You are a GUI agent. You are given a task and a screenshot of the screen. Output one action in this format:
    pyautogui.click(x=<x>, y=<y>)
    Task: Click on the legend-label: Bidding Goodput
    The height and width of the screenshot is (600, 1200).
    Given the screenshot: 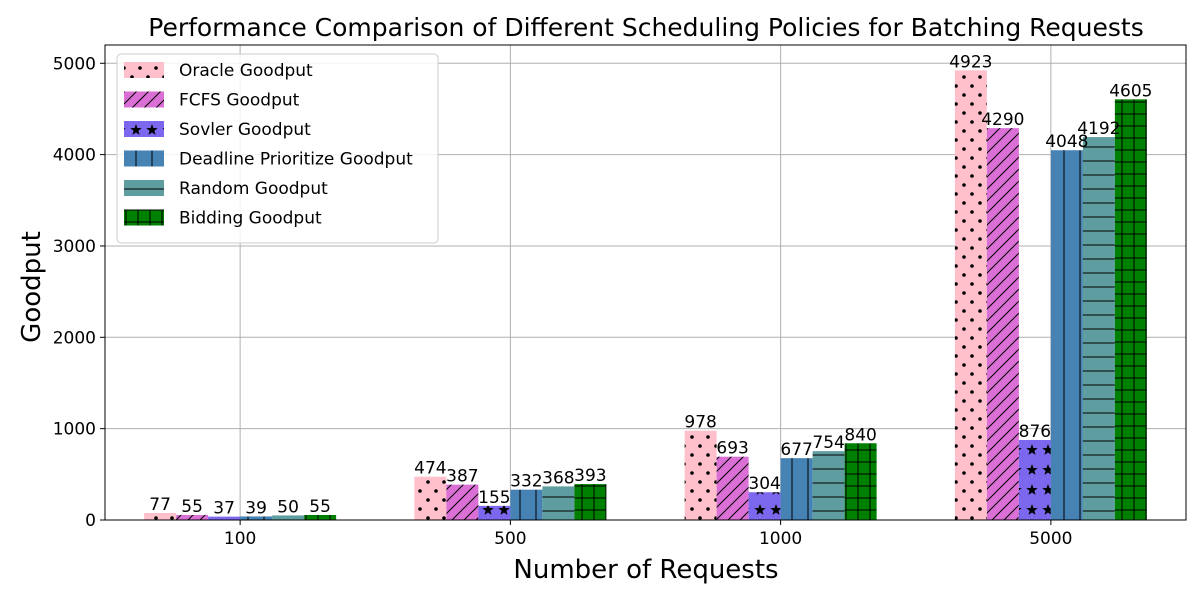 What is the action you would take?
    pyautogui.click(x=250, y=219)
    